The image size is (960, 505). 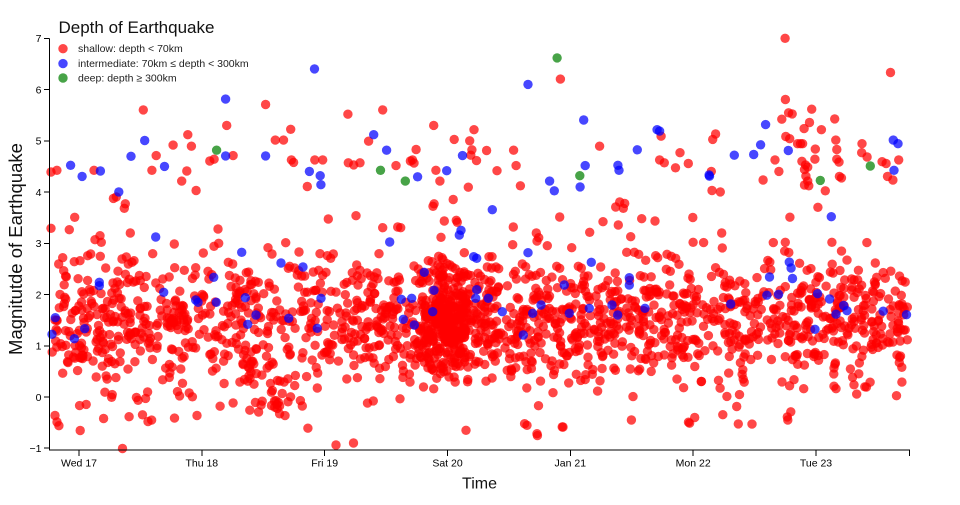 I want to click on svg-text: shallow: depth < 70km, so click(x=130, y=49).